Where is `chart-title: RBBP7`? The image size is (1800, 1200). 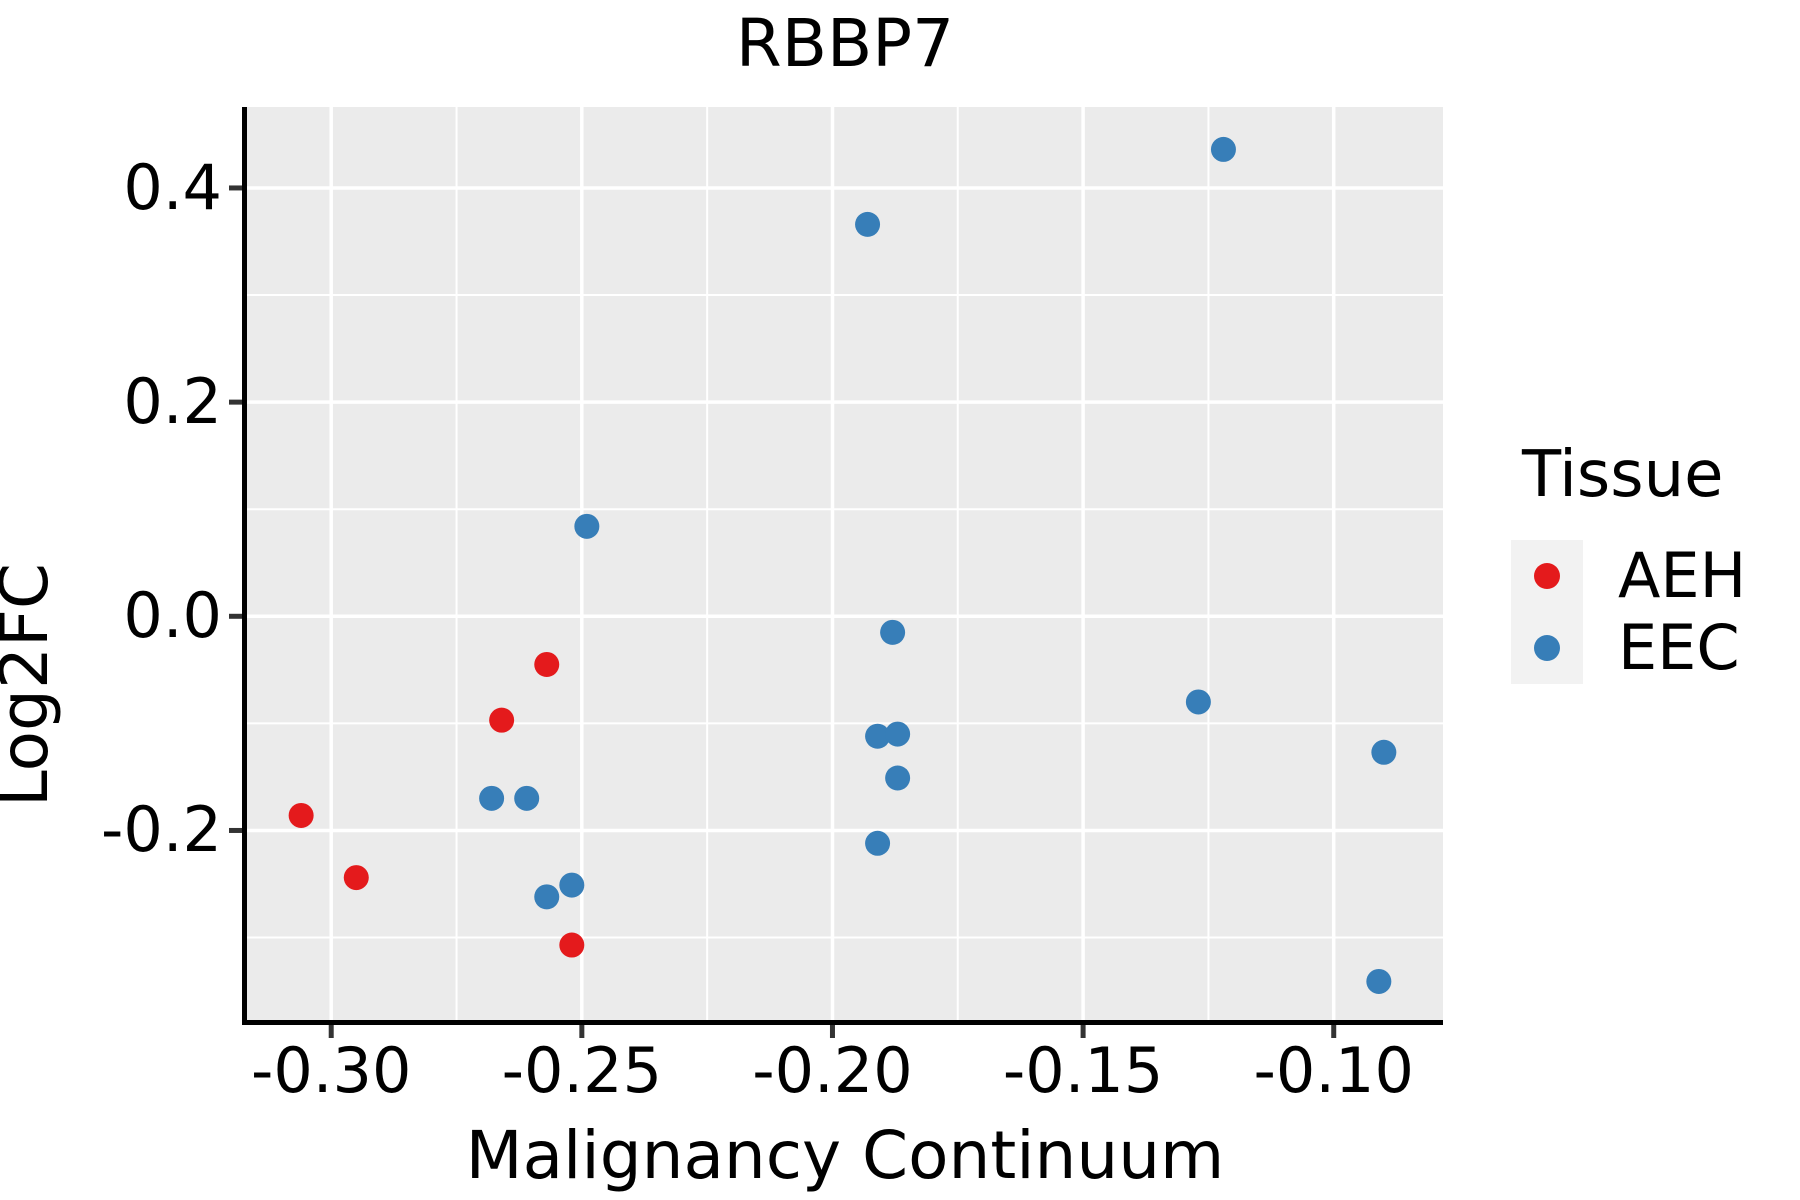 chart-title: RBBP7 is located at coordinates (845, 43).